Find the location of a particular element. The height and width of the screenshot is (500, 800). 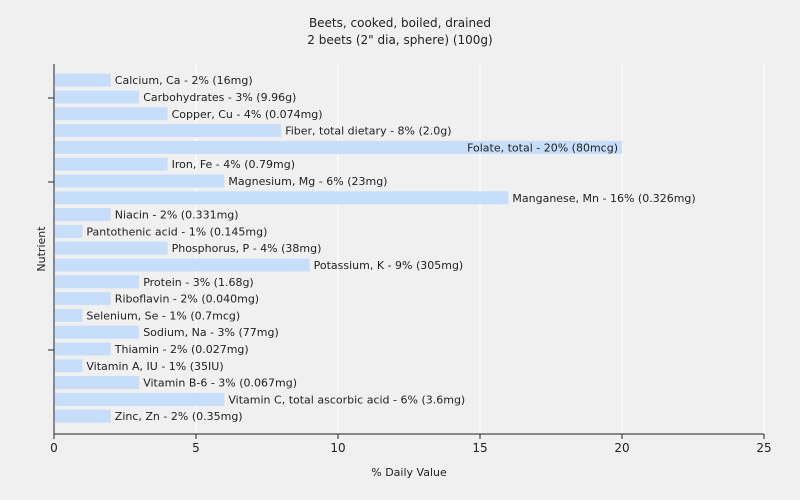

bar-label: Sodium, Na - 3% (77mg) is located at coordinates (211, 332).